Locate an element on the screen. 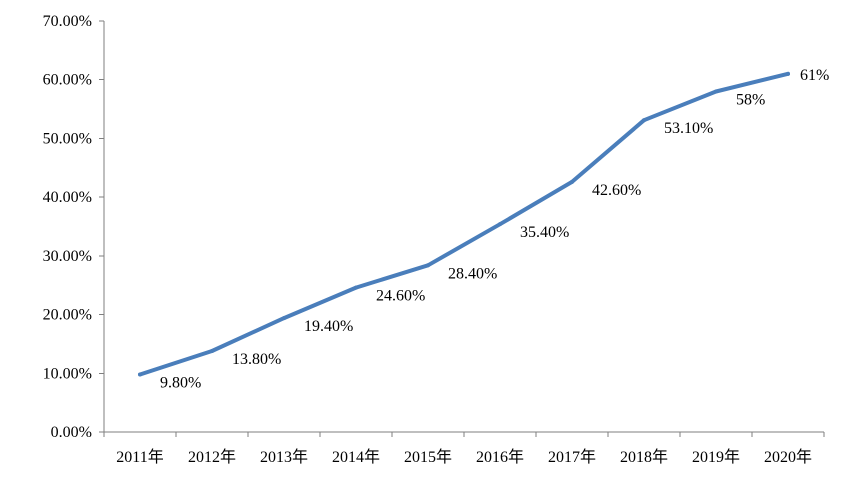 The image size is (856, 484). x-tick-label: 2013年 is located at coordinates (284, 457).